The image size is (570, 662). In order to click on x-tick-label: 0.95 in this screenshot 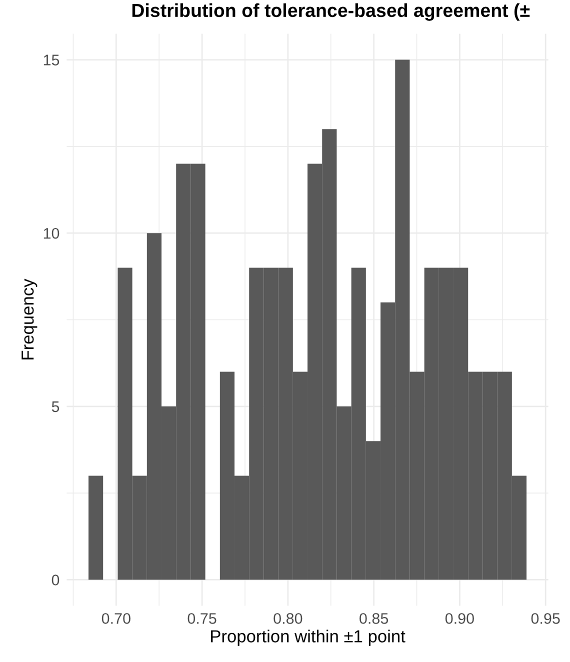, I will do `click(545, 618)`.